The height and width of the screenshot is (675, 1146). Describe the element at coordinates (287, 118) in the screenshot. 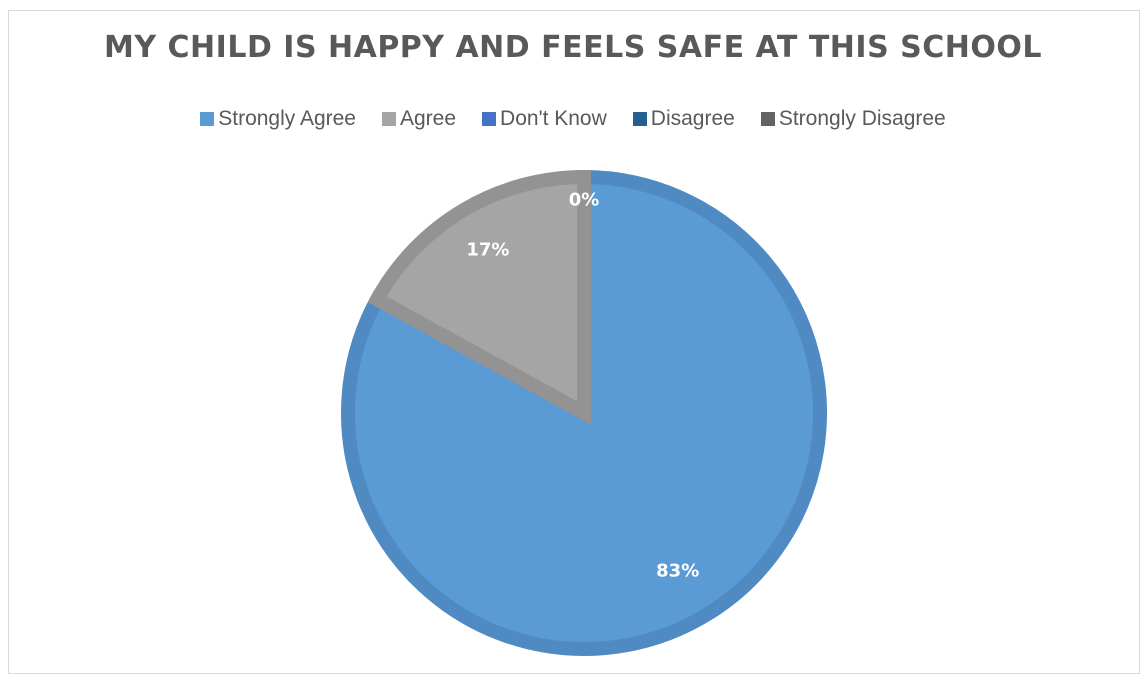

I see `legend-label: Strongly Agree` at that location.